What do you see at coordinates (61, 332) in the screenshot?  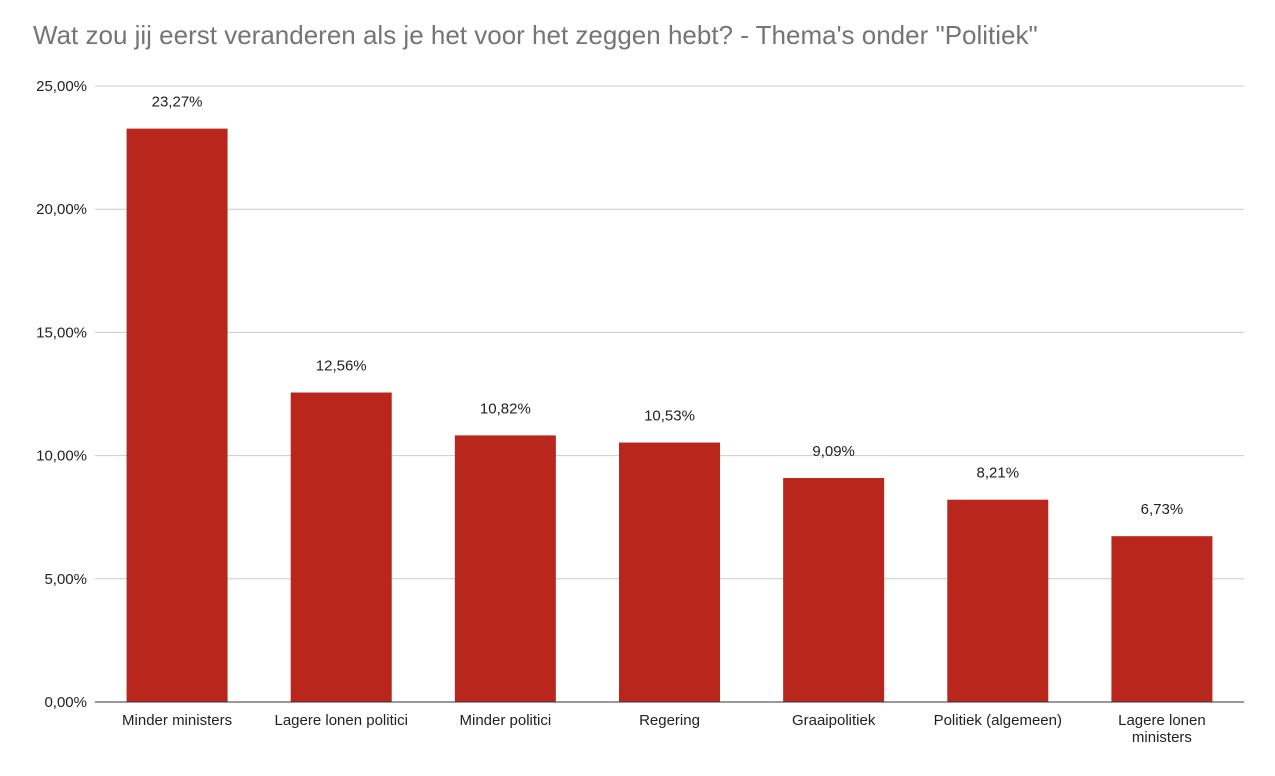 I see `y-tick-label: 15,00%` at bounding box center [61, 332].